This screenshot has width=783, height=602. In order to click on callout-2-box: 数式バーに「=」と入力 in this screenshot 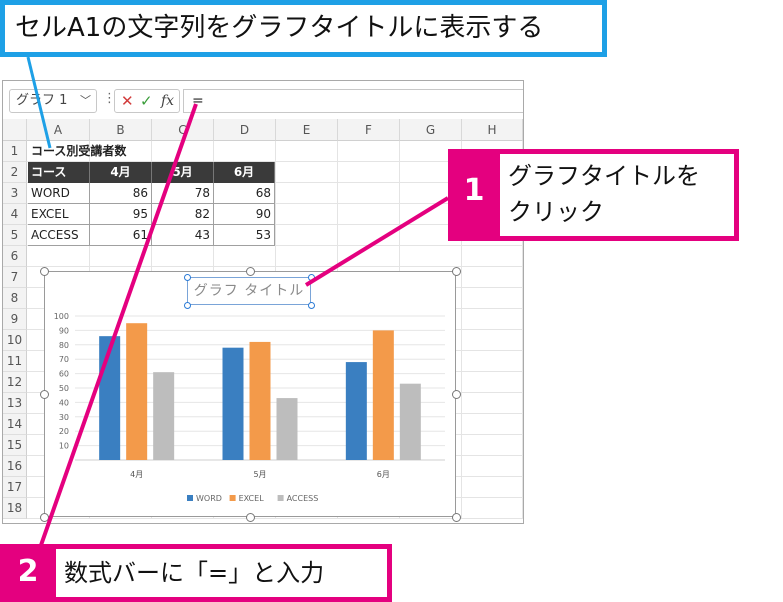, I will do `click(221, 573)`.